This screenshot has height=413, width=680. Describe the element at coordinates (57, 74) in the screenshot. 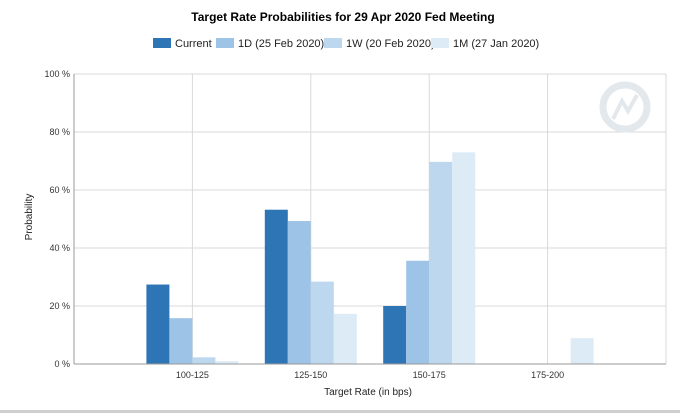

I see `y-tick-label: 100 %` at that location.